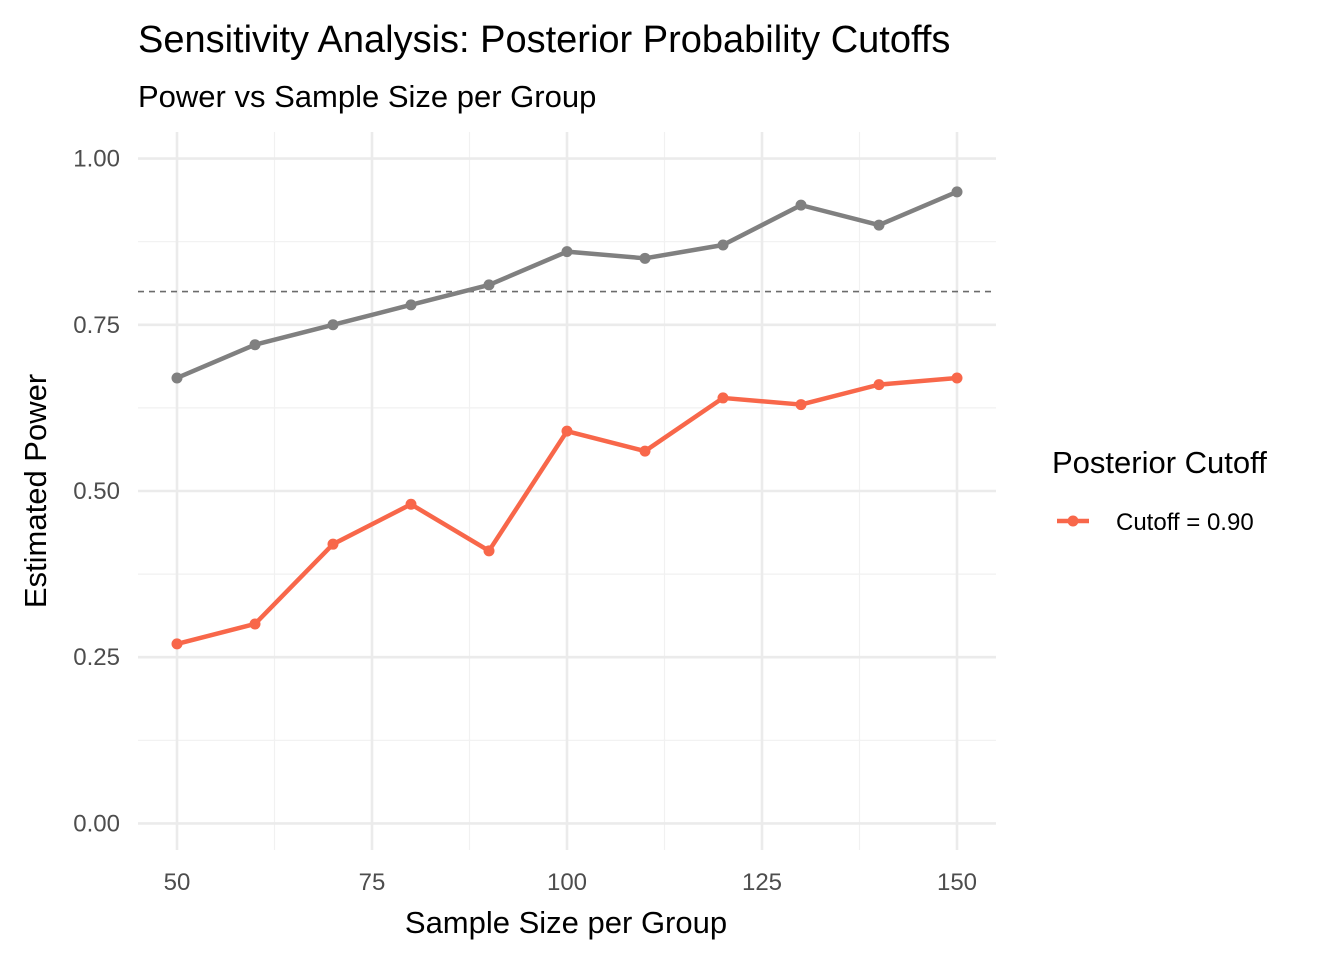  I want to click on x-tick-label: 50, so click(177, 882).